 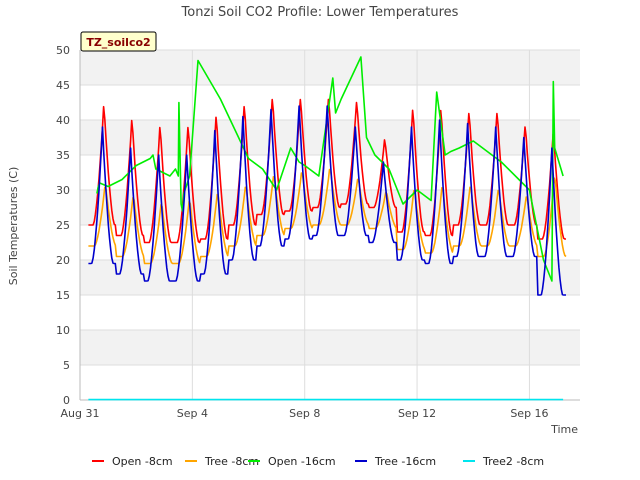 What do you see at coordinates (63, 155) in the screenshot?
I see `y-tick-label: 35` at bounding box center [63, 155].